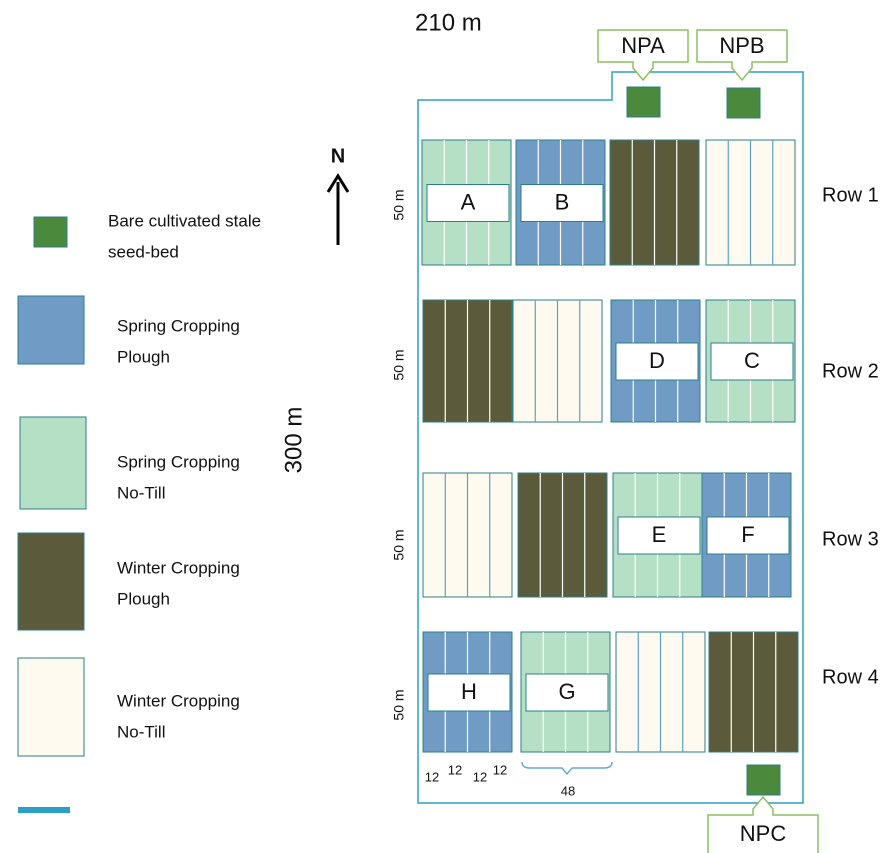 The width and height of the screenshot is (887, 853). I want to click on plot-label: H, so click(469, 691).